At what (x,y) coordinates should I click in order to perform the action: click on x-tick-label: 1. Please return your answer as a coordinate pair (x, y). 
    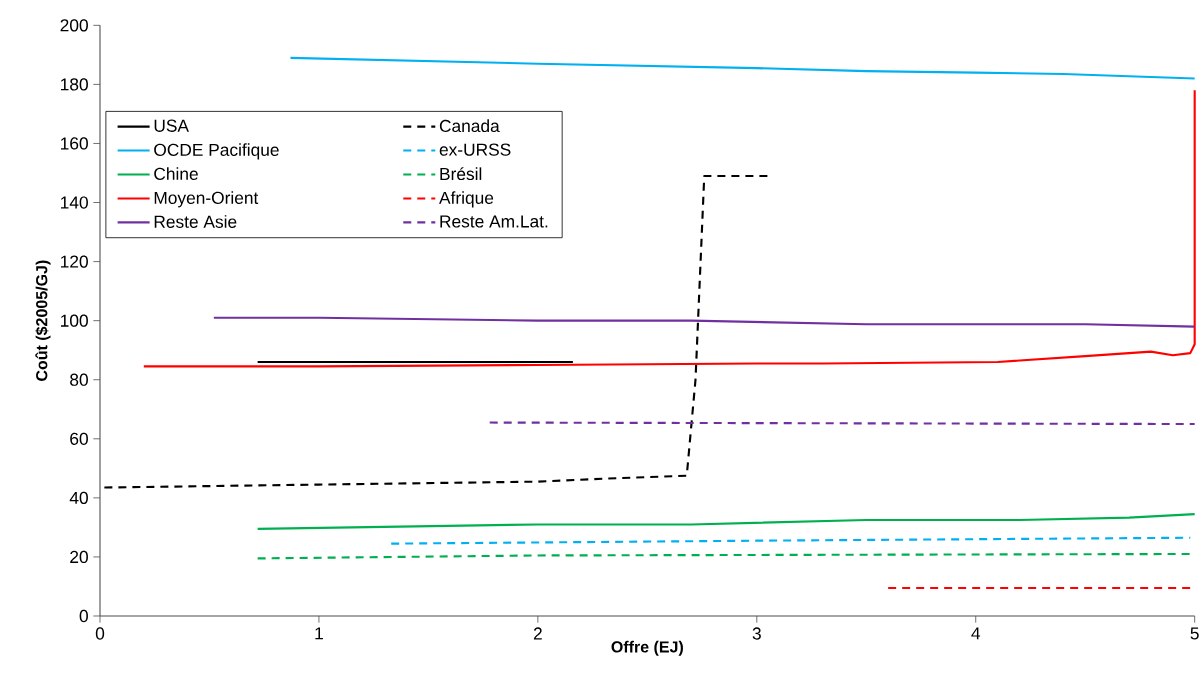
    Looking at the image, I should click on (319, 633).